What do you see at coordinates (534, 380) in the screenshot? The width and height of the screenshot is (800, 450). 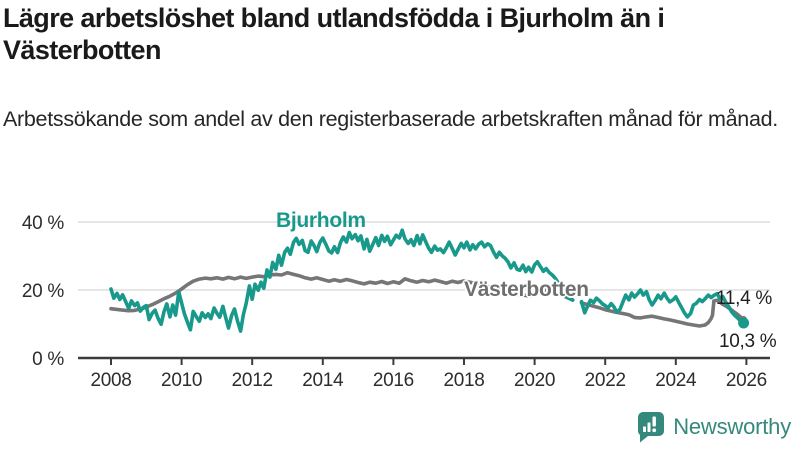 I see `x-tick-label: 2020` at bounding box center [534, 380].